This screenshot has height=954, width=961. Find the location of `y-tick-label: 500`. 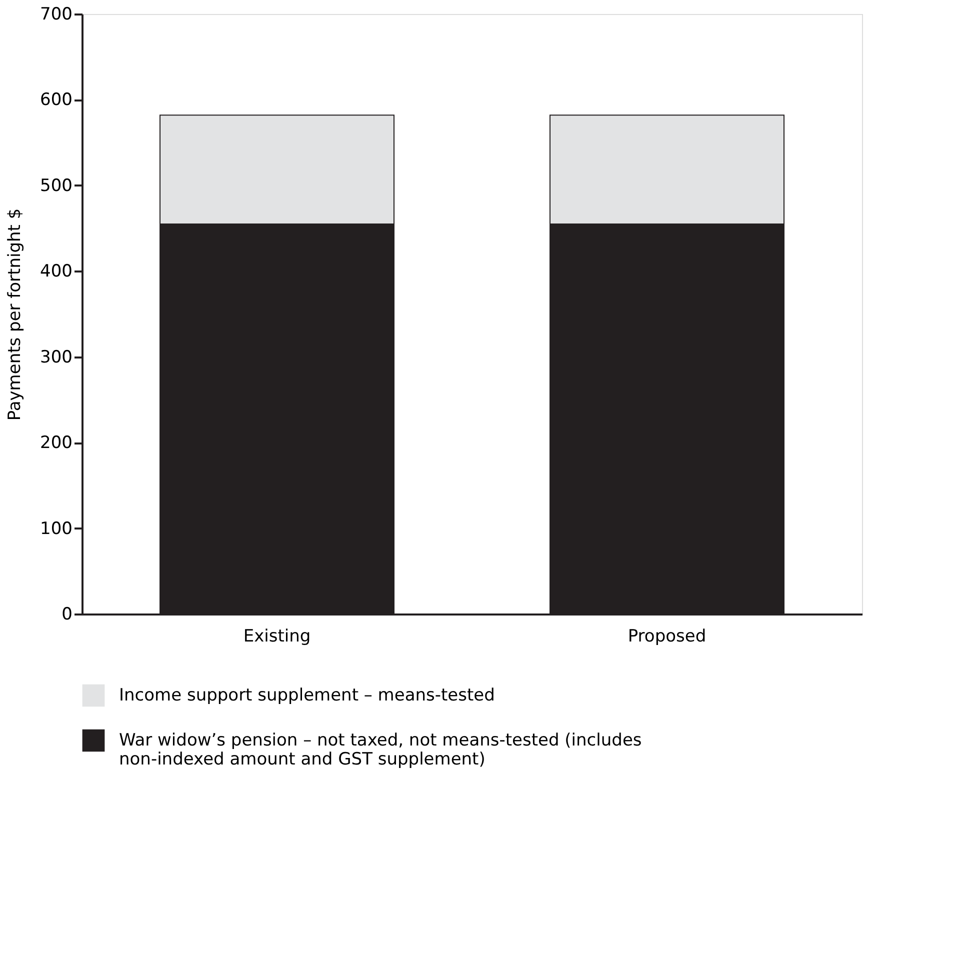

y-tick-label: 500 is located at coordinates (56, 186).